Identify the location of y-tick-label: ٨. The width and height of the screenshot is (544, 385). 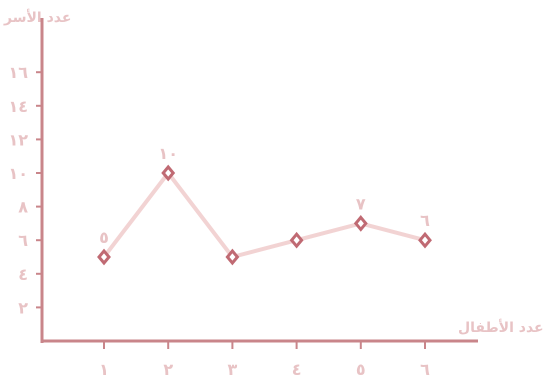
(23, 207).